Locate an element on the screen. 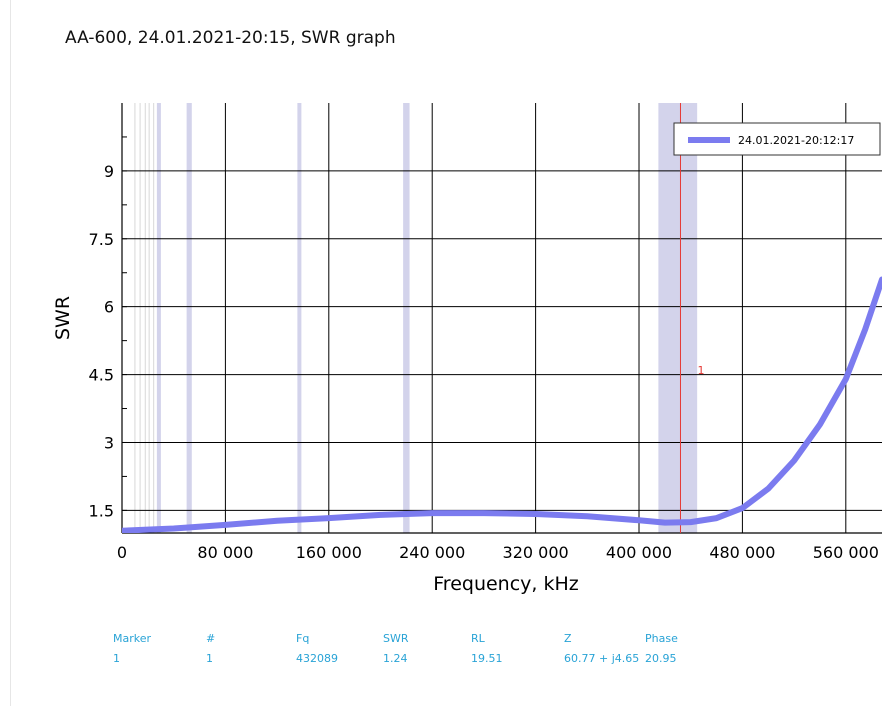 This screenshot has height=706, width=882. x-tick-label-5: 400 000 is located at coordinates (639, 552).